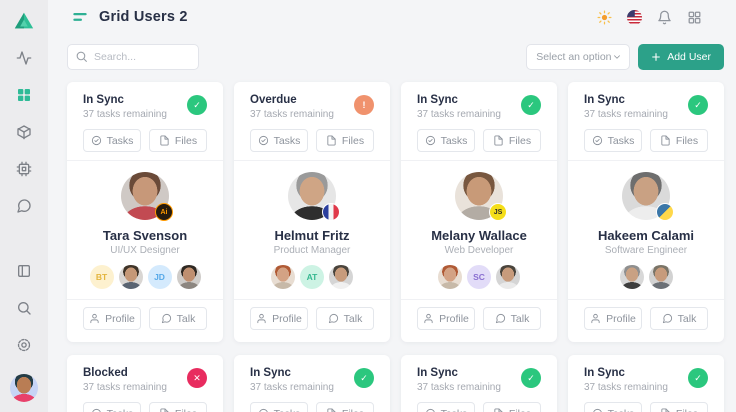  Describe the element at coordinates (646, 235) in the screenshot. I see `user-name: Hakeem Calami` at that location.